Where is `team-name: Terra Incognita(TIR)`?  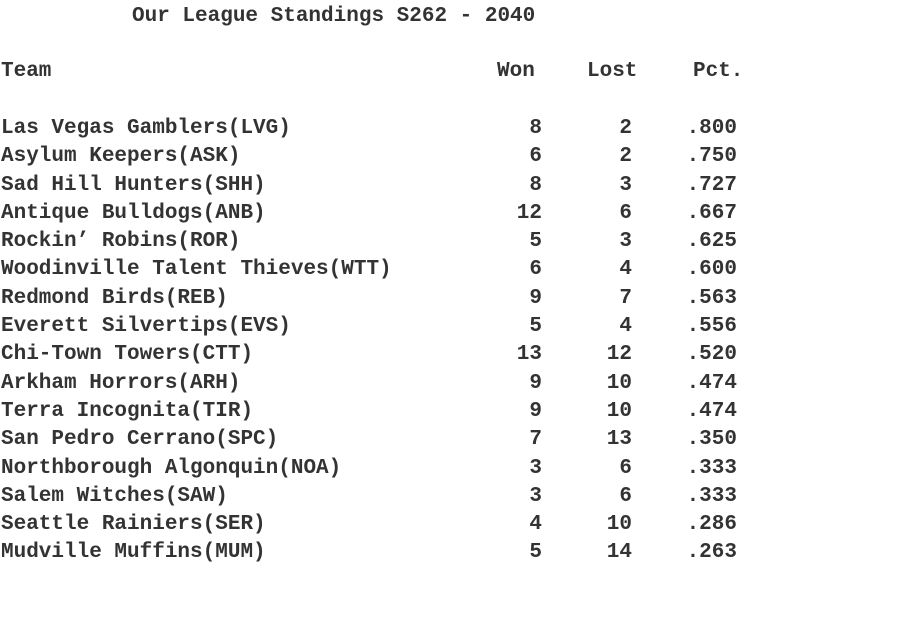
team-name: Terra Incognita(TIR) is located at coordinates (127, 411).